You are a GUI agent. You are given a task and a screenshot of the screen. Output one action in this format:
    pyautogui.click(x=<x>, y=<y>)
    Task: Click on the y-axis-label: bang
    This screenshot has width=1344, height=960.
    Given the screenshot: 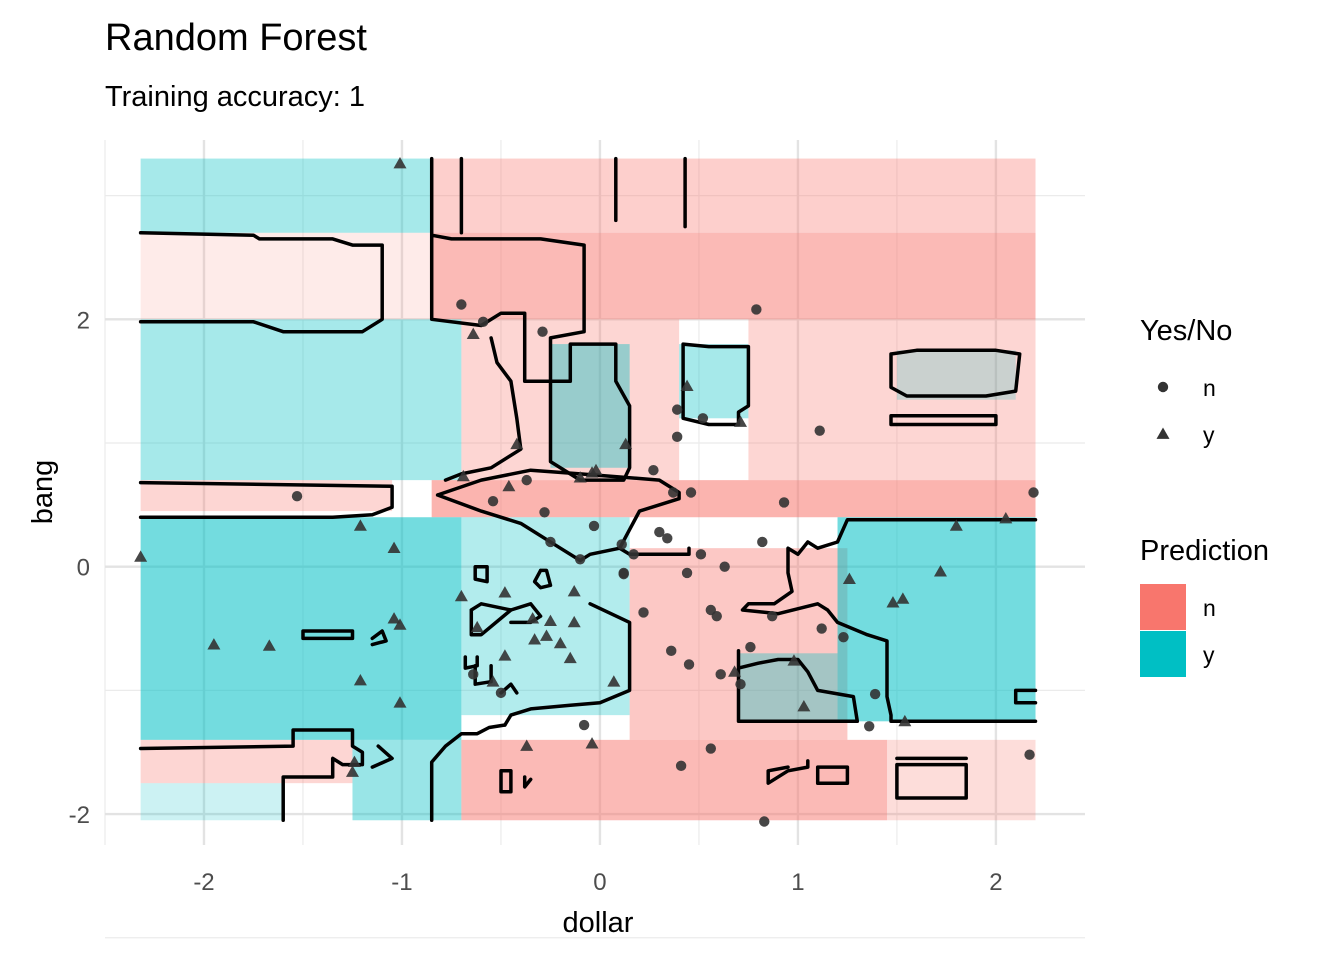 What is the action you would take?
    pyautogui.click(x=43, y=492)
    